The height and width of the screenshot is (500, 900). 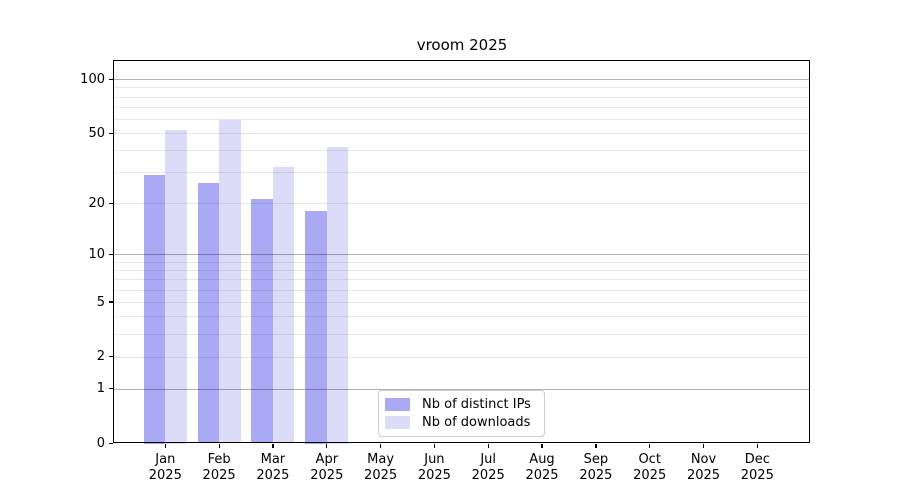 What do you see at coordinates (381, 459) in the screenshot?
I see `x-tick-month: May` at bounding box center [381, 459].